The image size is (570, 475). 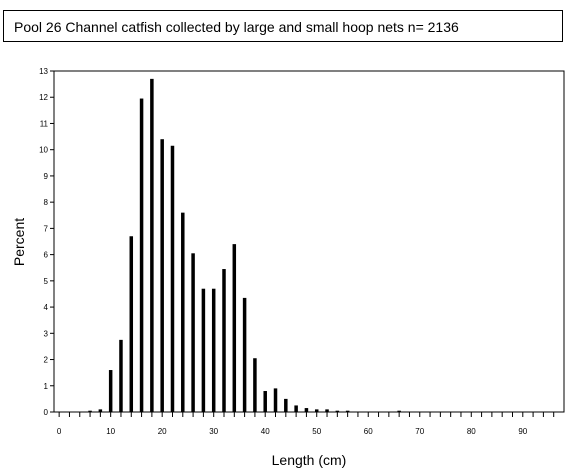 I want to click on y-tick-label: 9, so click(x=46, y=176).